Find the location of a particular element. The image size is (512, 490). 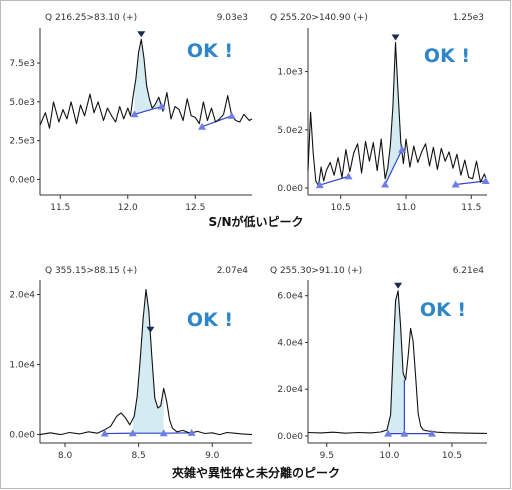

y-tick-label: 5.0e3 is located at coordinates (22, 103).